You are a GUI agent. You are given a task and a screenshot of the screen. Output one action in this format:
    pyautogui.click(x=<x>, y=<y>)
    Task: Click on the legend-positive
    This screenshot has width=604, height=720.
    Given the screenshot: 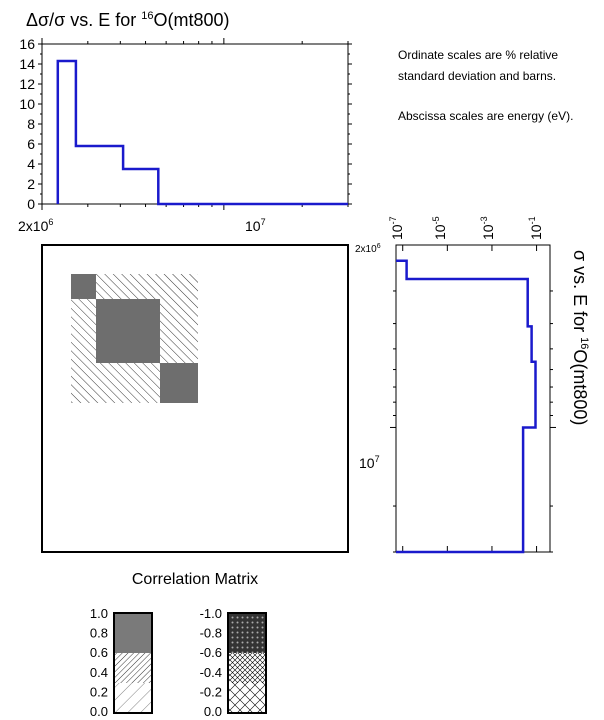 What is the action you would take?
    pyautogui.click(x=133, y=663)
    